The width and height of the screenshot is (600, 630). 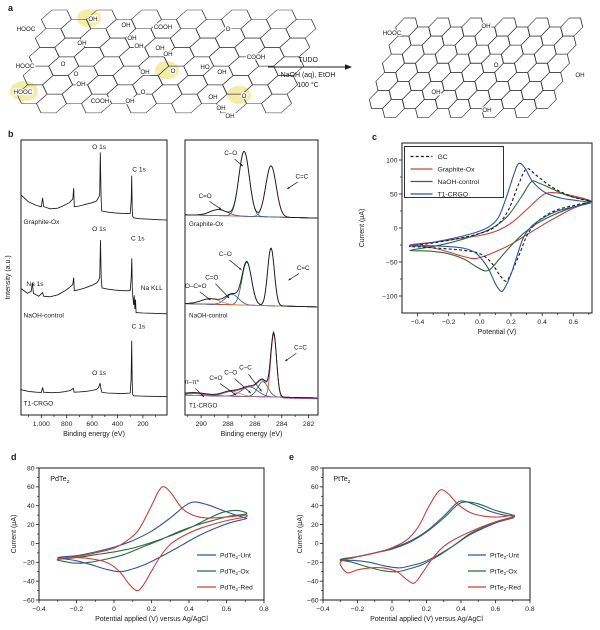 I want to click on panel-letter-b: b, so click(x=11, y=134).